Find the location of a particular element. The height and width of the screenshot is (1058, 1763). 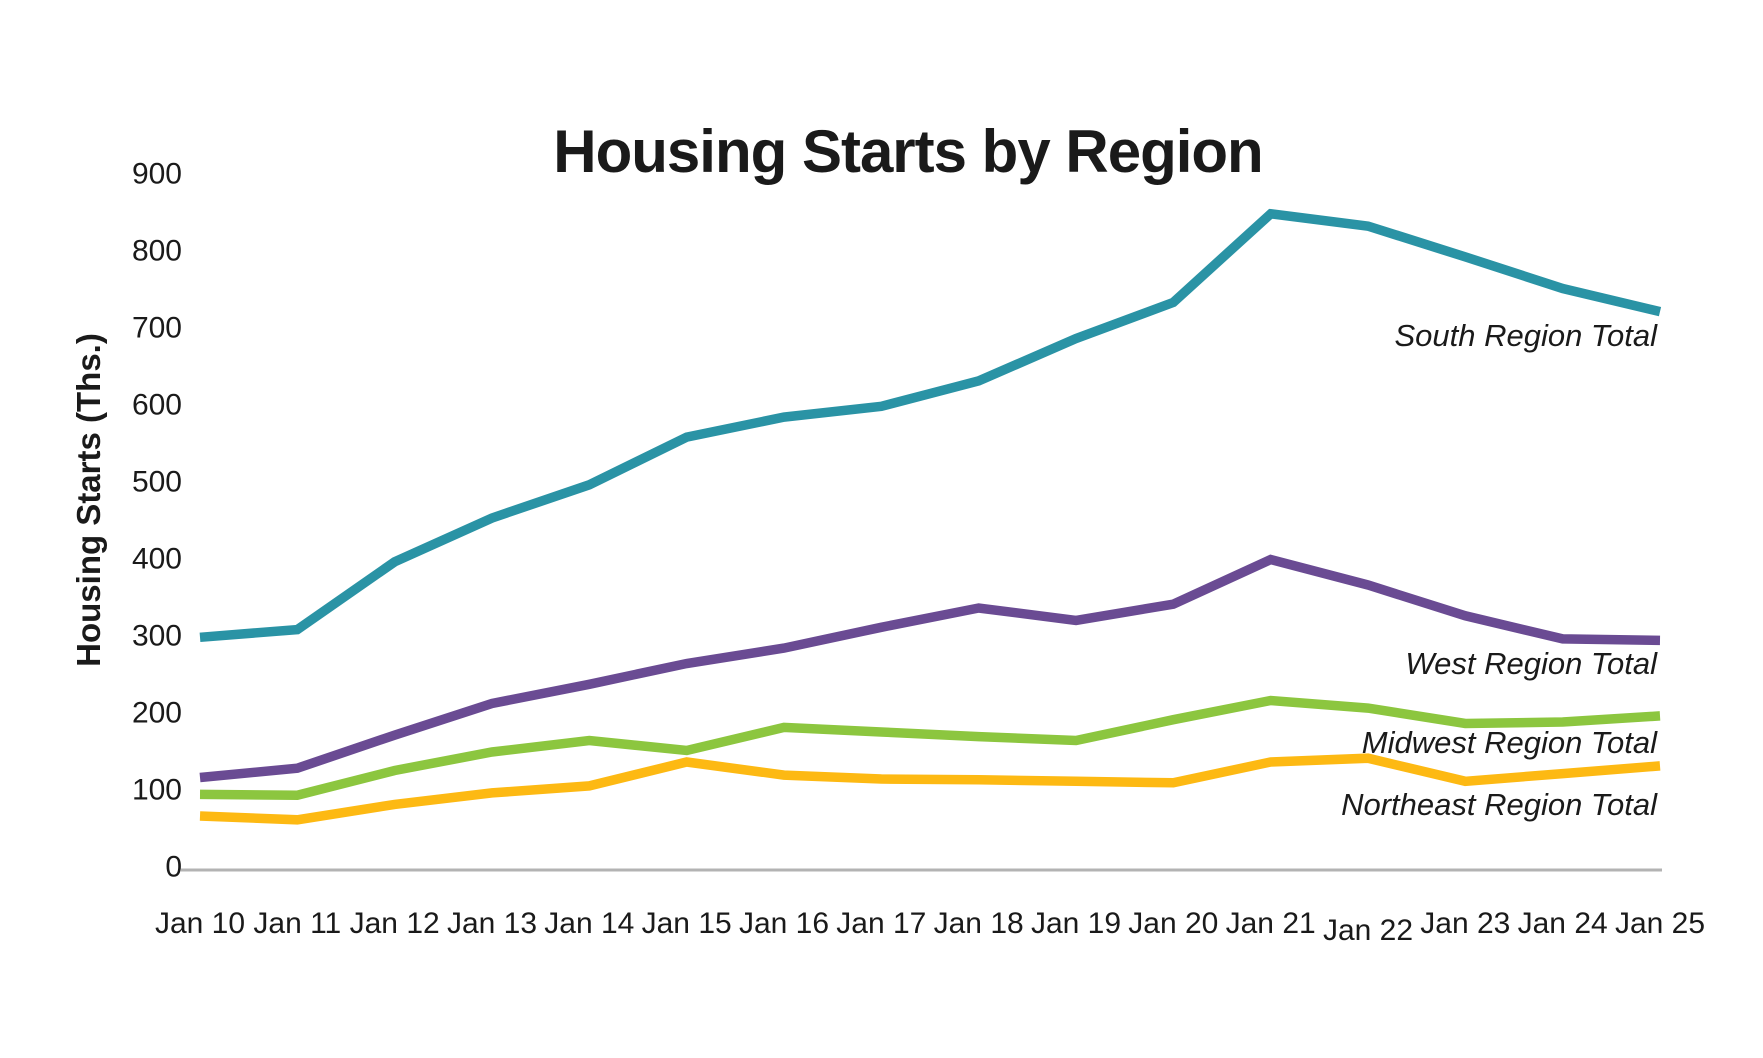

x-tick-label-jan-12: Jan 12 is located at coordinates (395, 923).